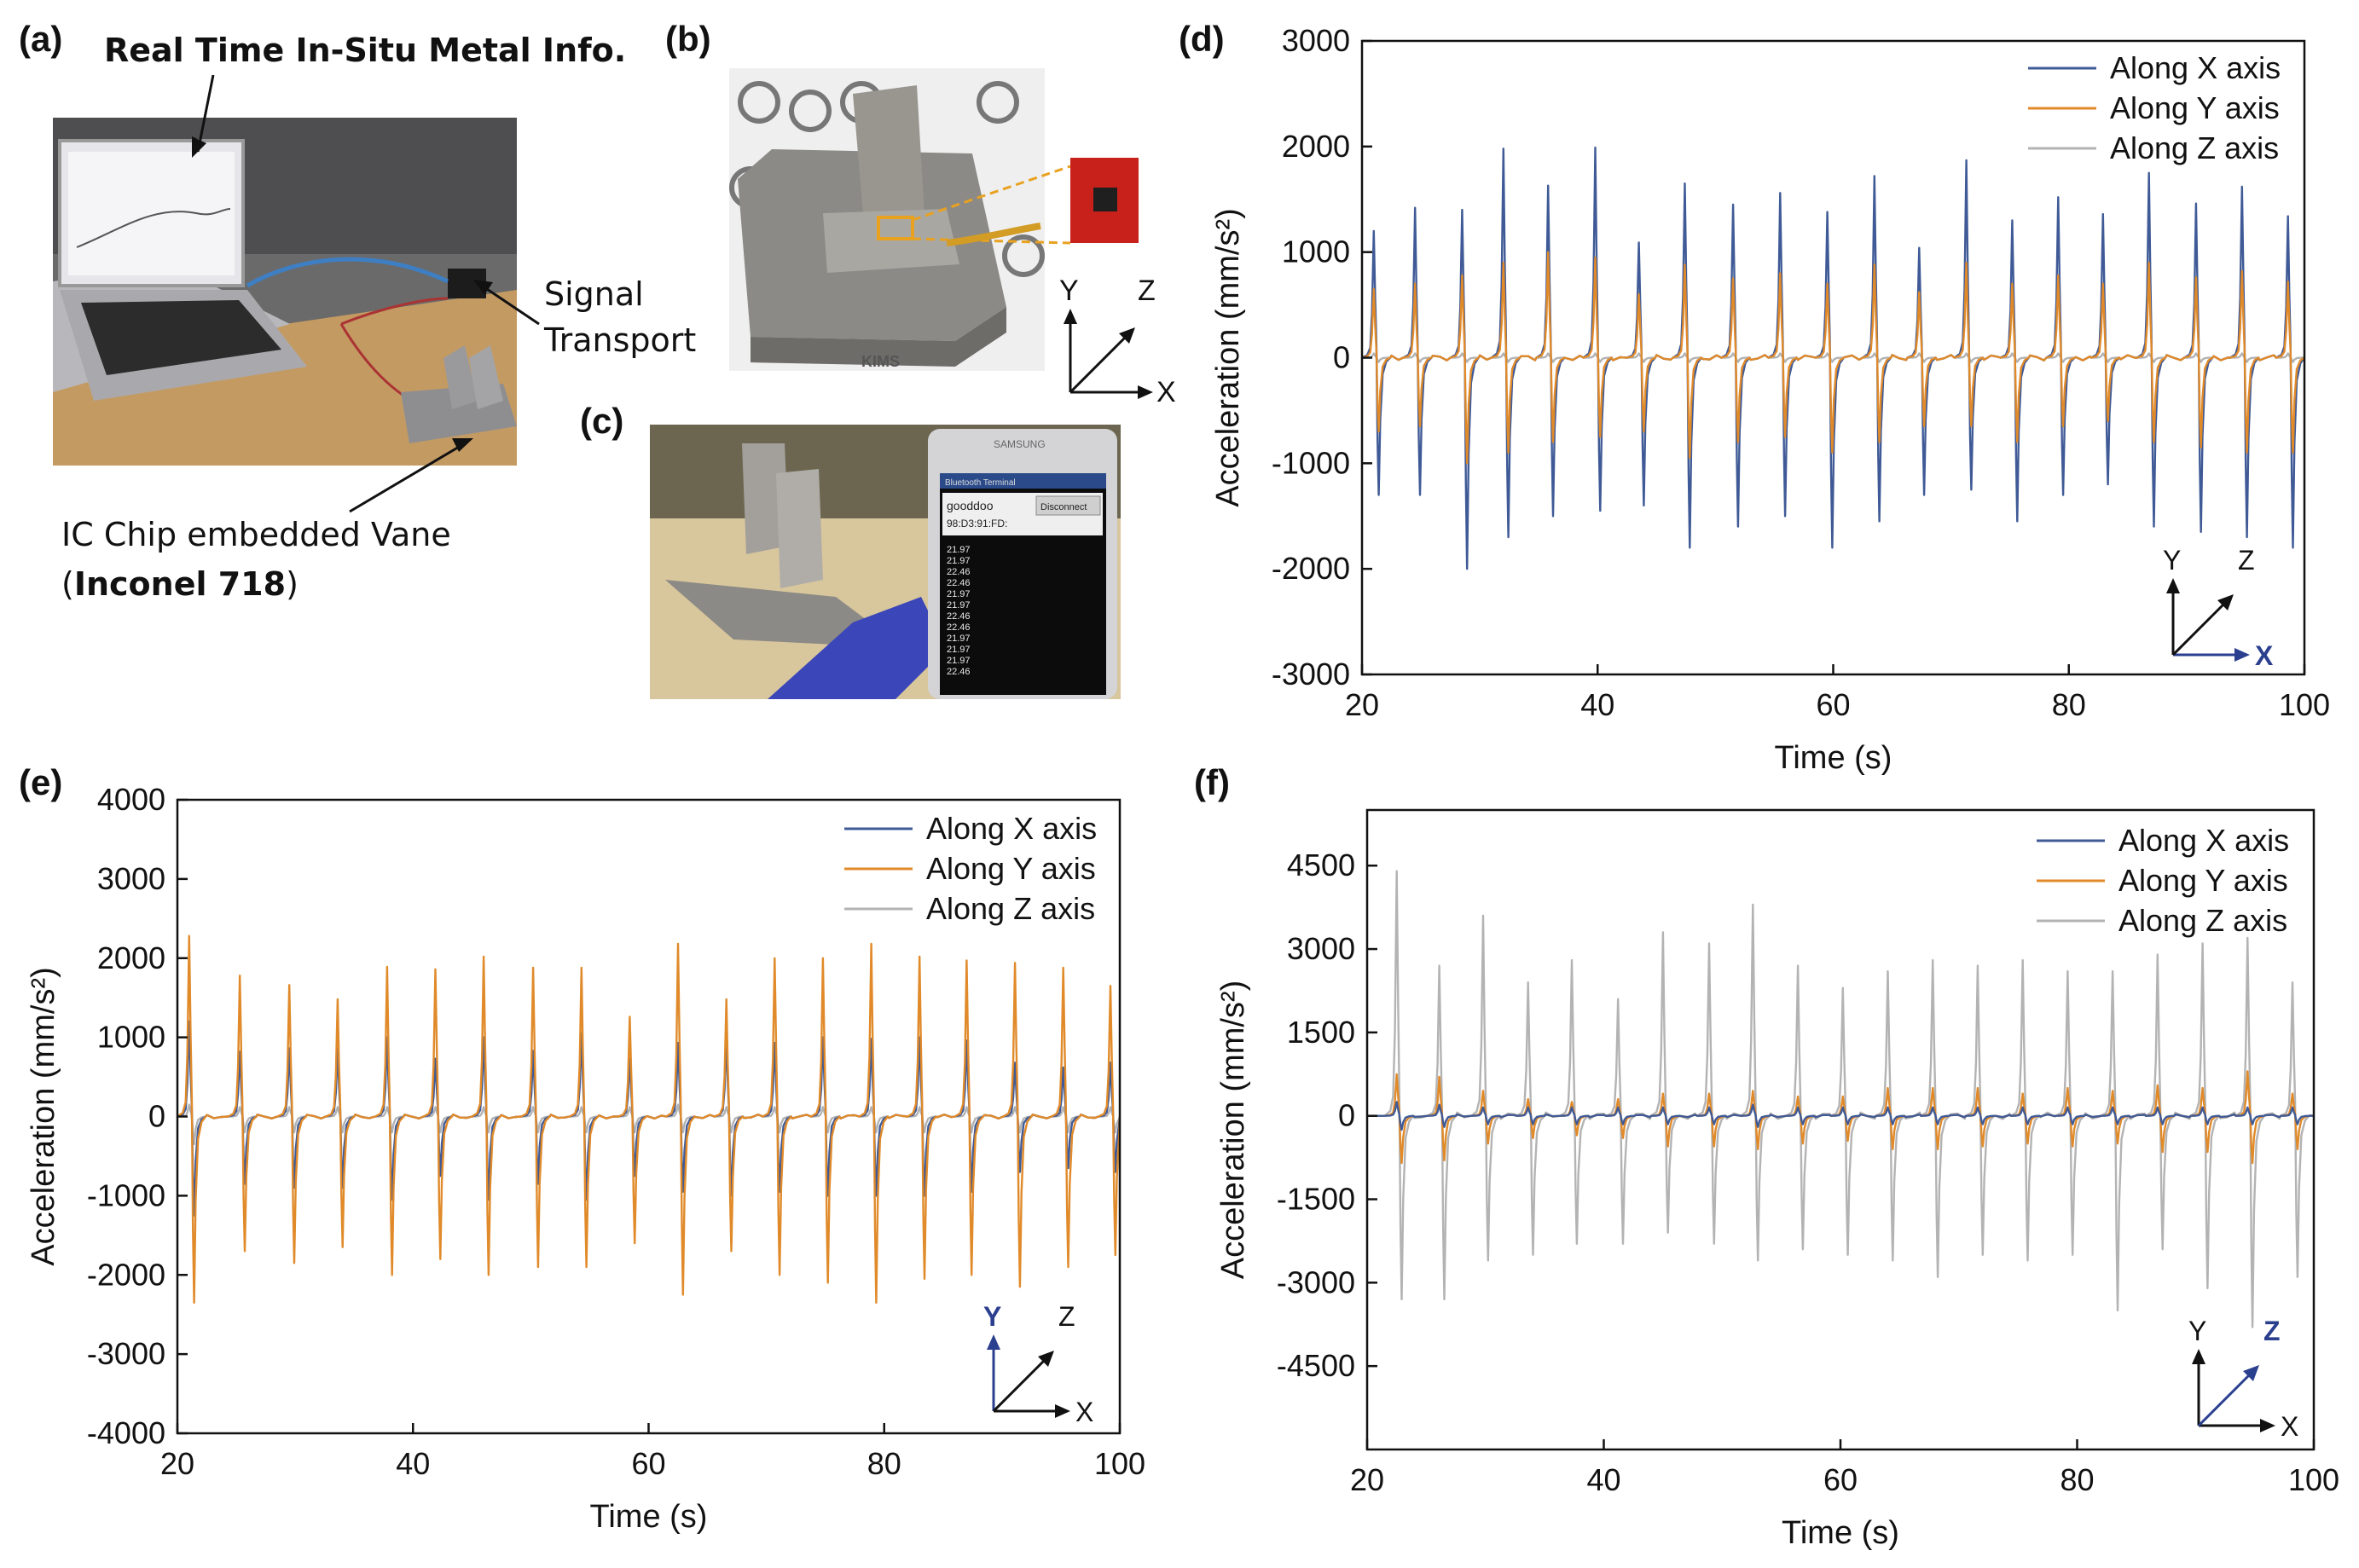 The width and height of the screenshot is (2359, 1568). Describe the element at coordinates (881, 361) in the screenshot. I see `kims-watermark: KIMS` at that location.